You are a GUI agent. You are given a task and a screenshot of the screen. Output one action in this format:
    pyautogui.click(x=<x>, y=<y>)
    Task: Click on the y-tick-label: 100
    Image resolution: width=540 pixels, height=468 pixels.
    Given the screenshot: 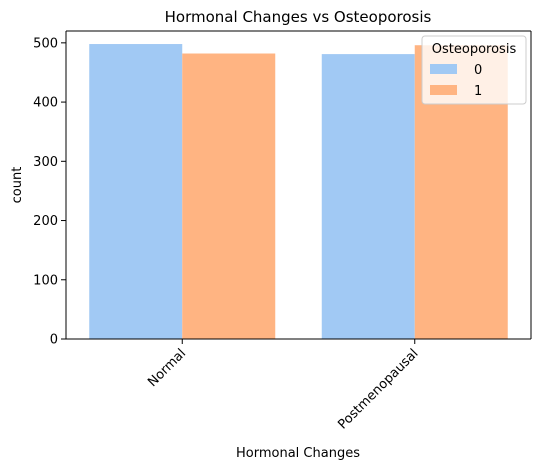 What is the action you would take?
    pyautogui.click(x=45, y=280)
    